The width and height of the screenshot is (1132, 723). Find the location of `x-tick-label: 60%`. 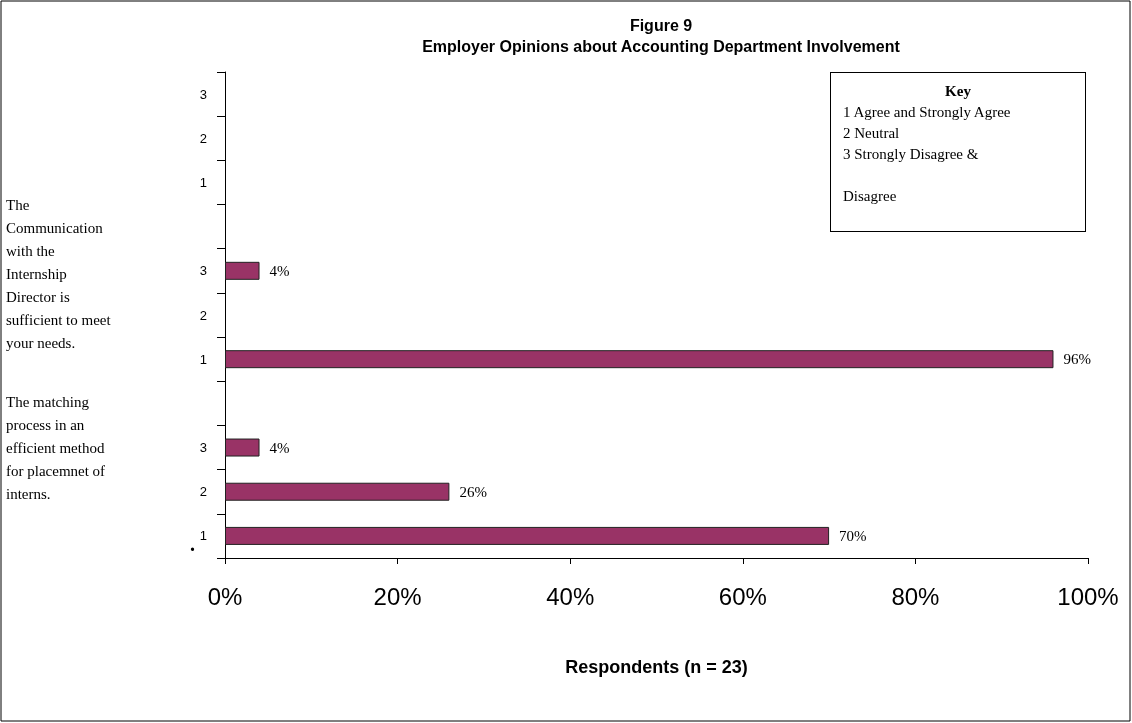

x-tick-label: 60% is located at coordinates (742, 596).